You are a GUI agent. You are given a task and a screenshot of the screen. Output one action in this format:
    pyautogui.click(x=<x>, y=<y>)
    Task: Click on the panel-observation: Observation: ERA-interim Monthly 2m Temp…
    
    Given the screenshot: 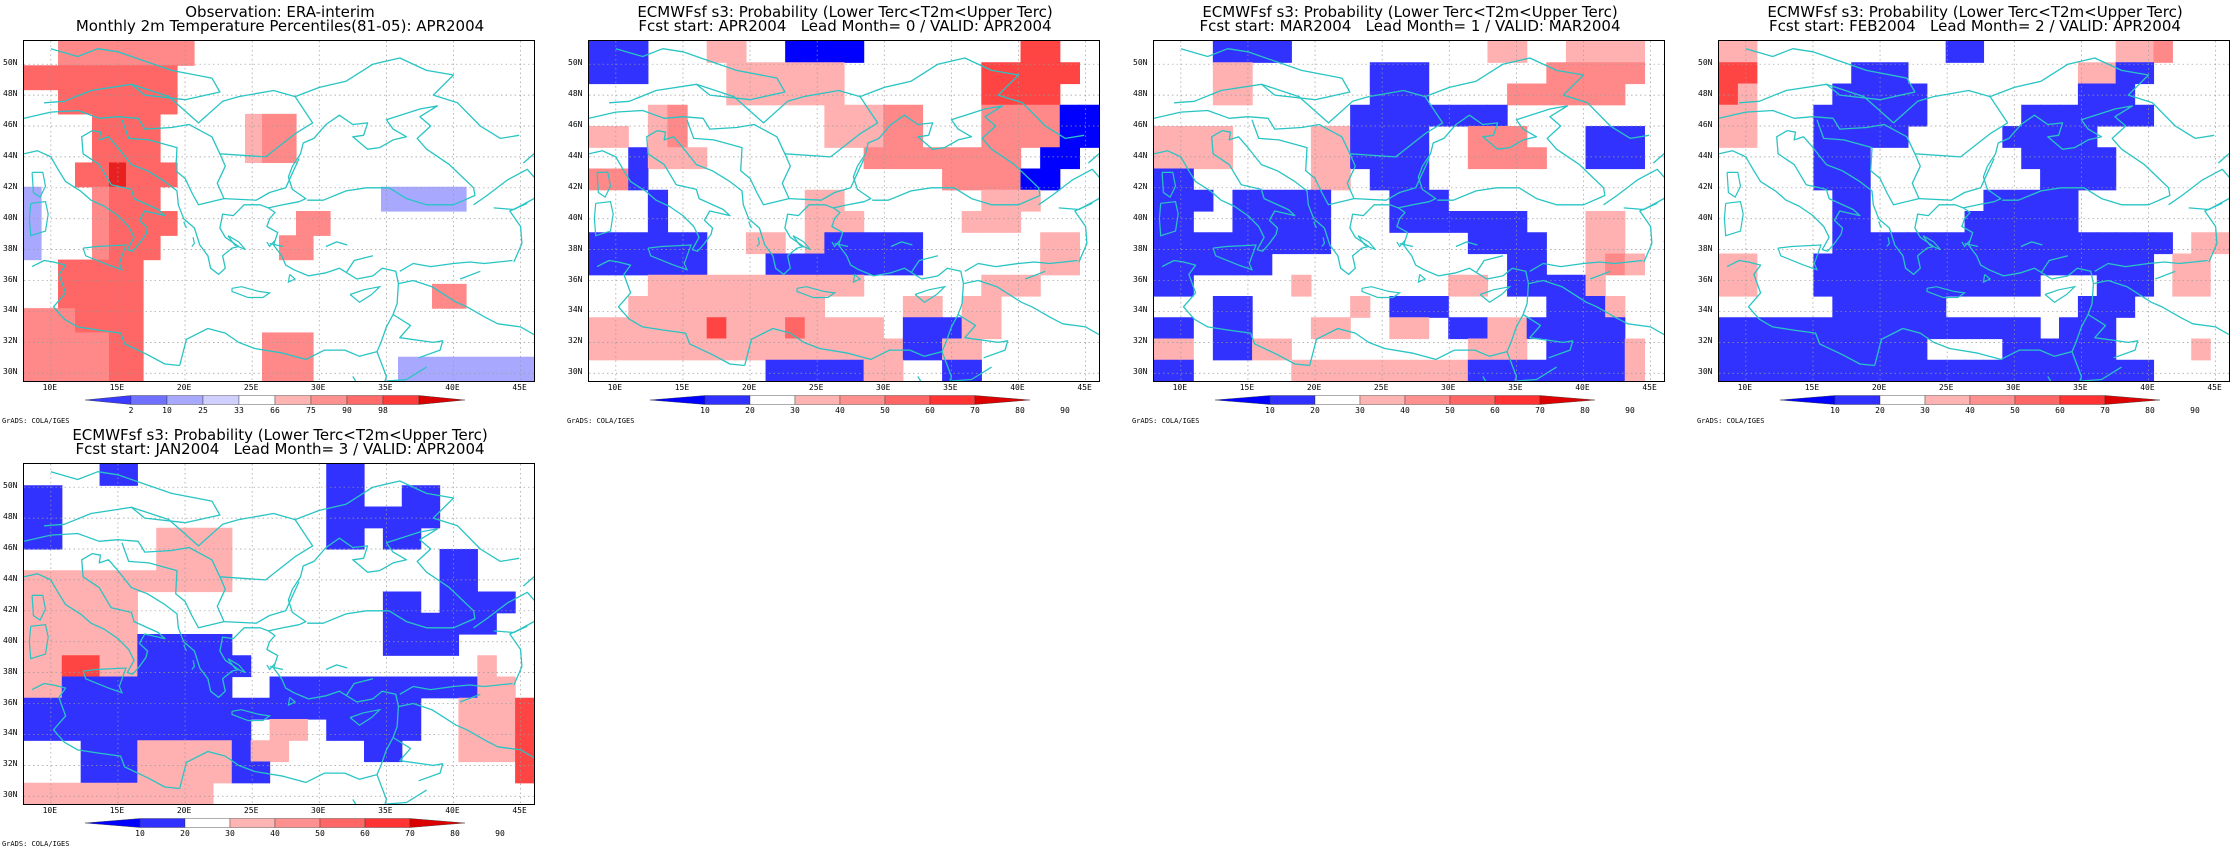 What is the action you would take?
    pyautogui.click(x=280, y=212)
    